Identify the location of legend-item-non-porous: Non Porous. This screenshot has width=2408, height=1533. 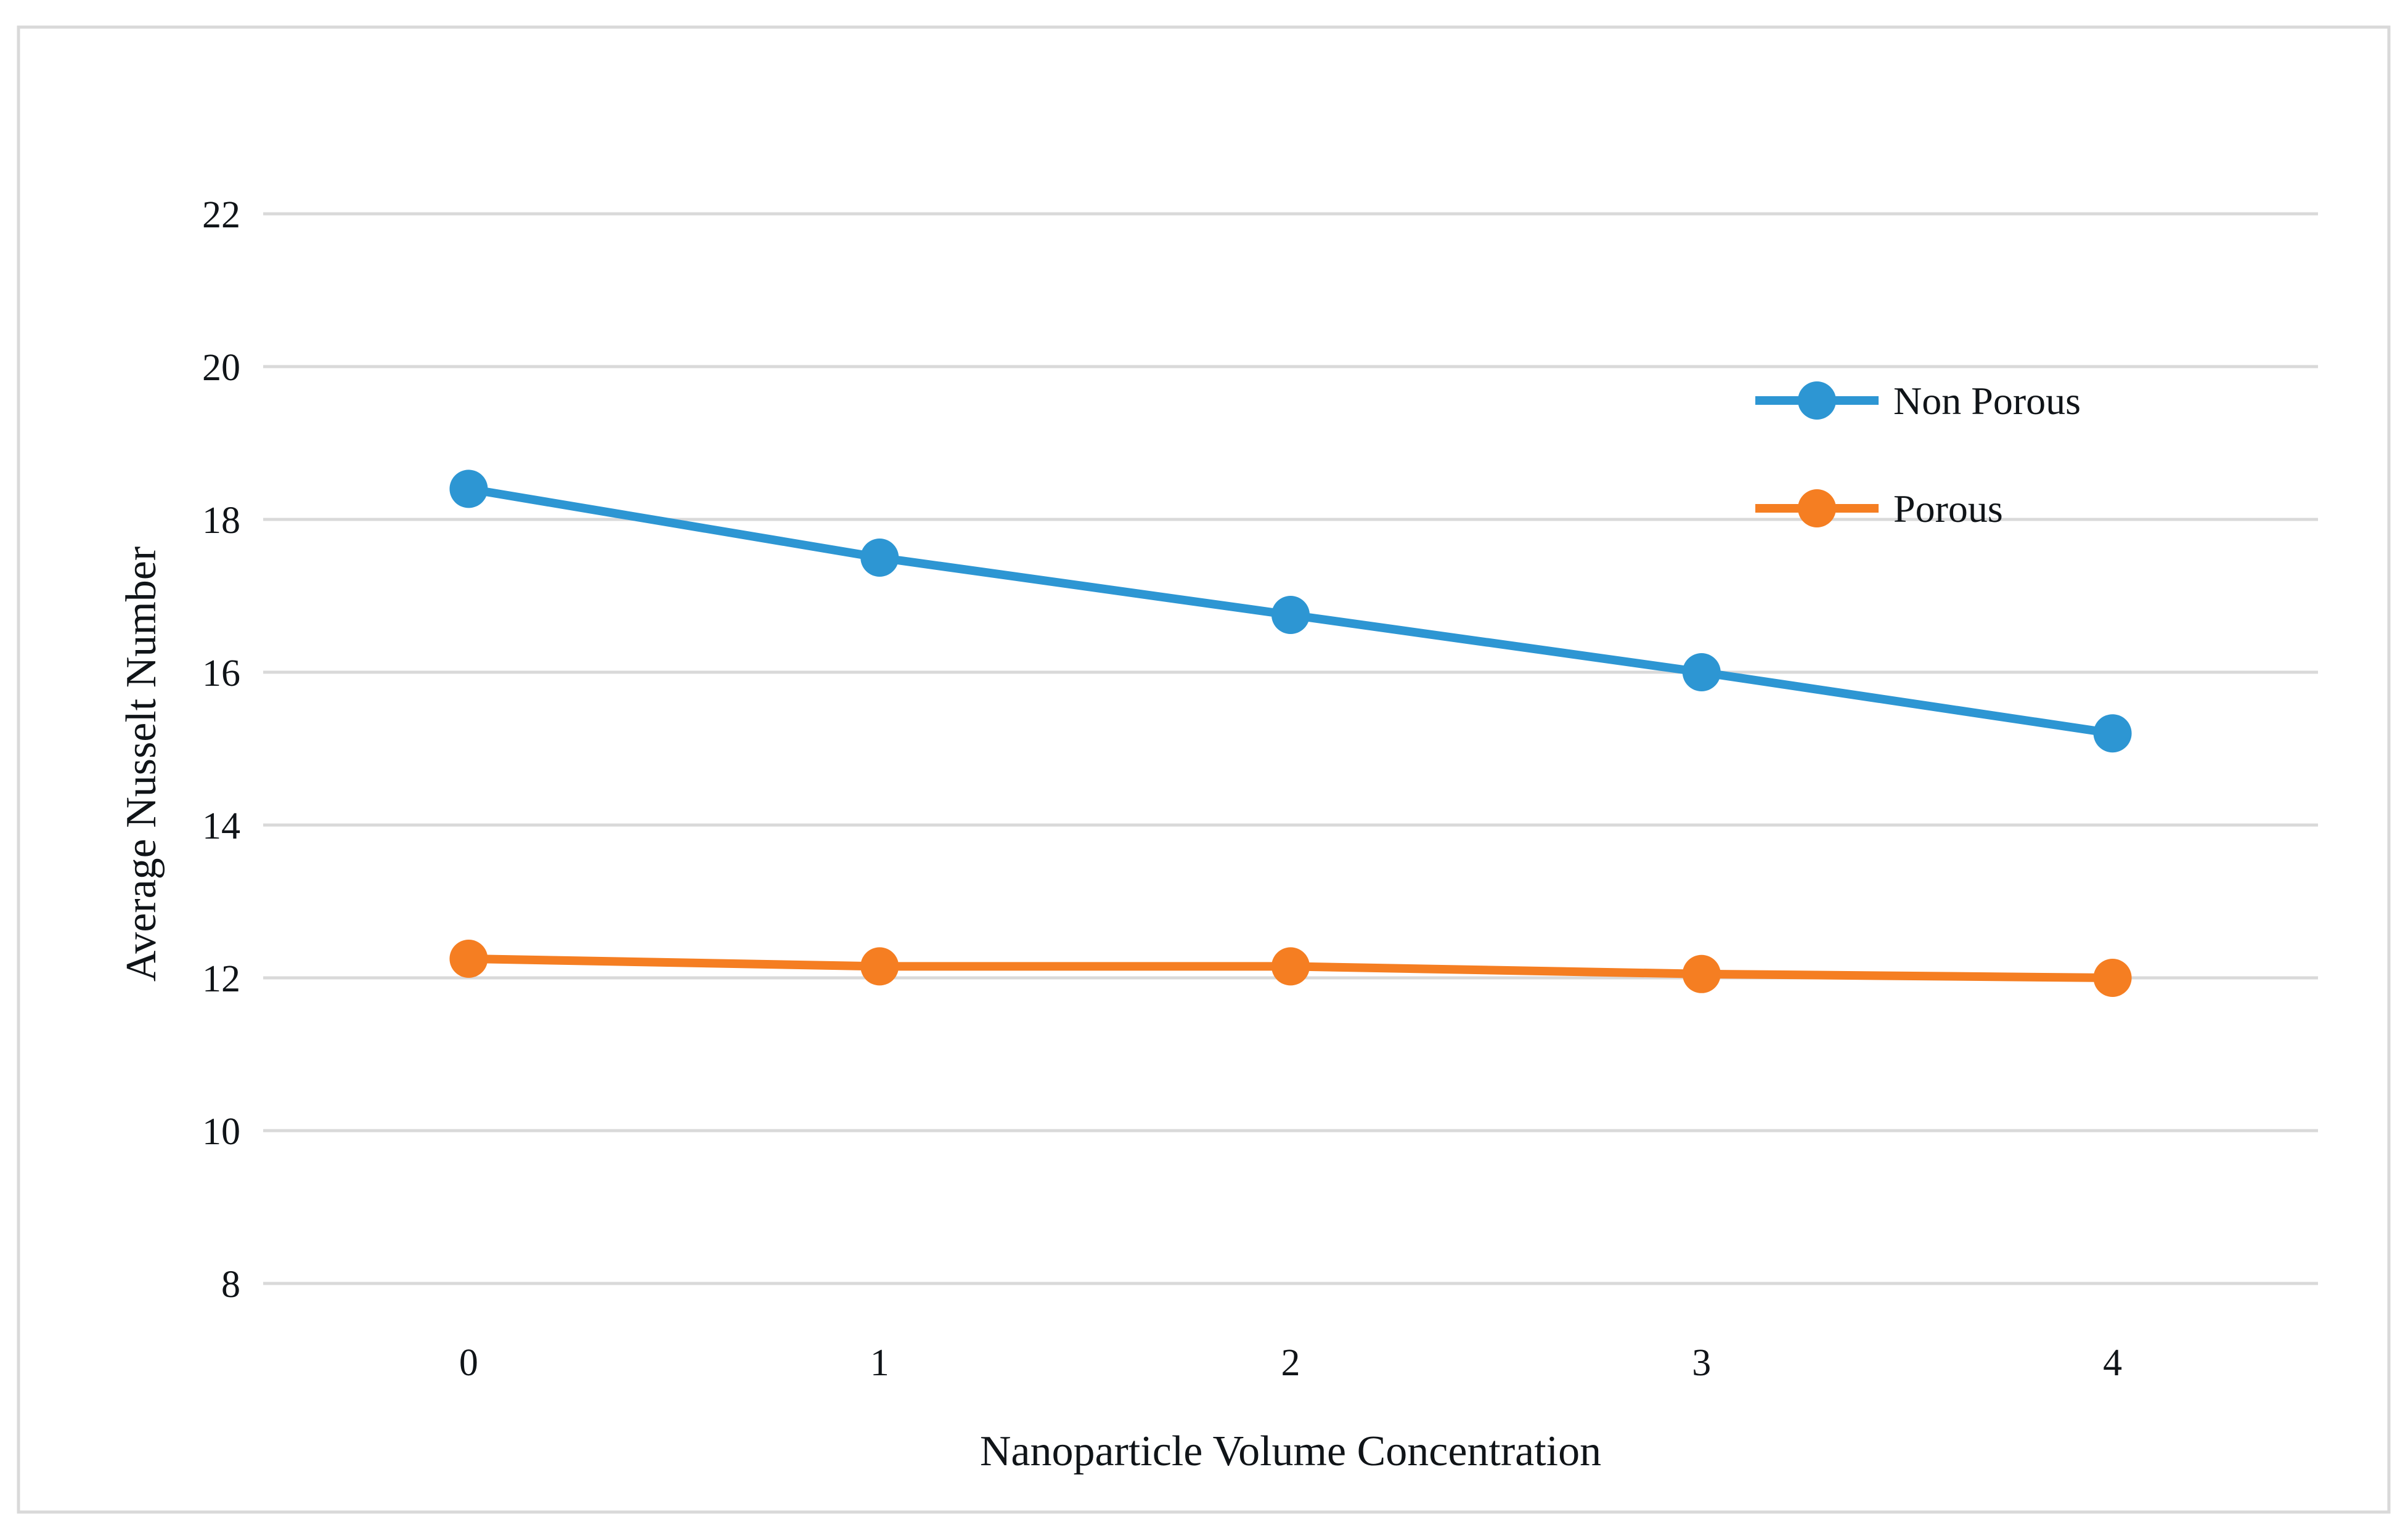
(1918, 401).